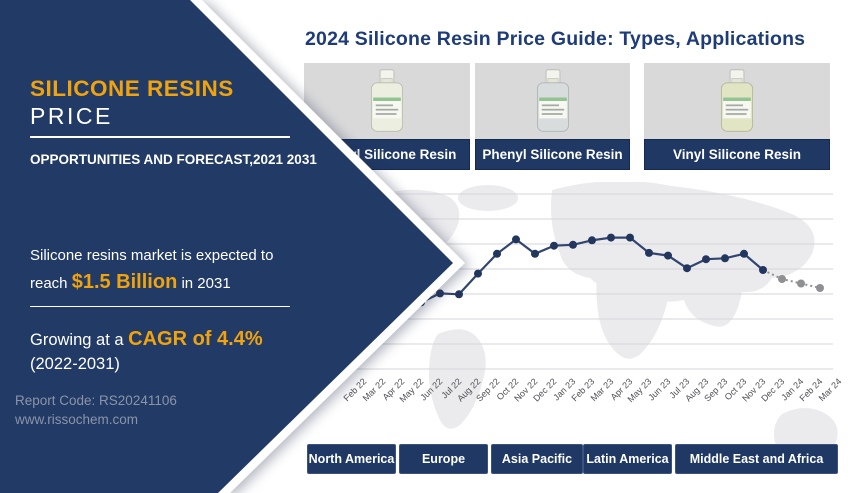 Image resolution: width=862 pixels, height=493 pixels. Describe the element at coordinates (173, 159) in the screenshot. I see `report-subtitle: OPPORTUNITIES AND FORECAST,2021 2031` at that location.